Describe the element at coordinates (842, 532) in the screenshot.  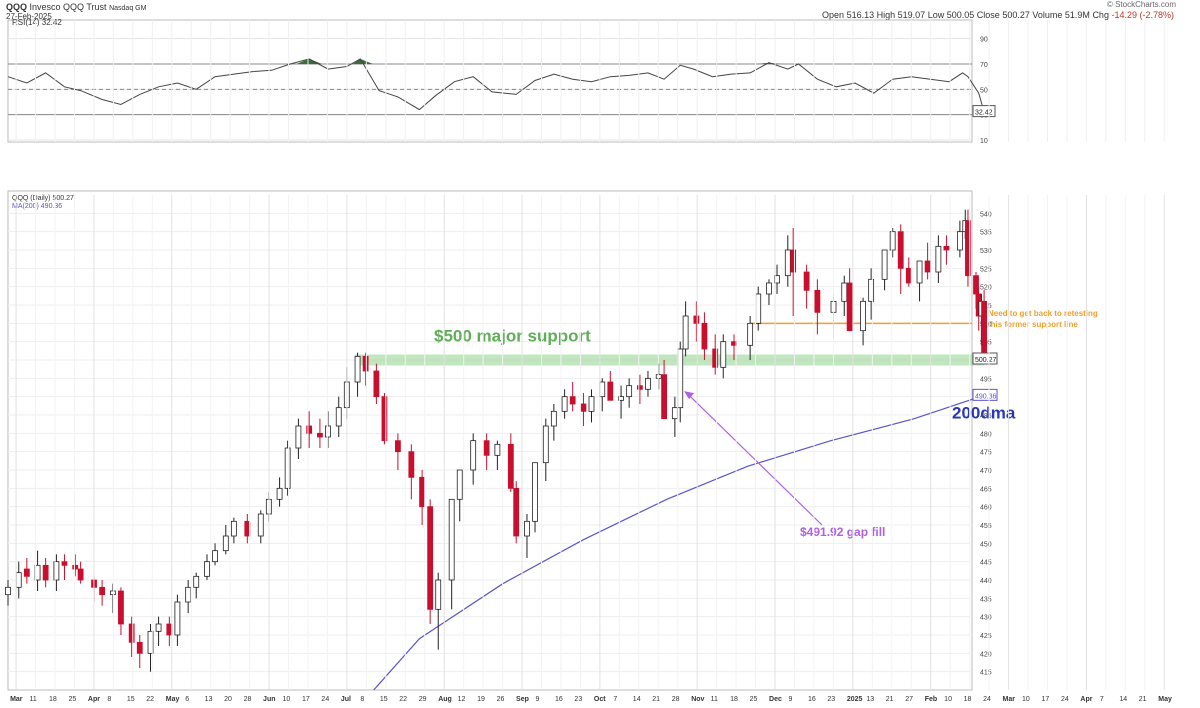
I see `annotation-gap-fill: $491.92 gap fill` at that location.